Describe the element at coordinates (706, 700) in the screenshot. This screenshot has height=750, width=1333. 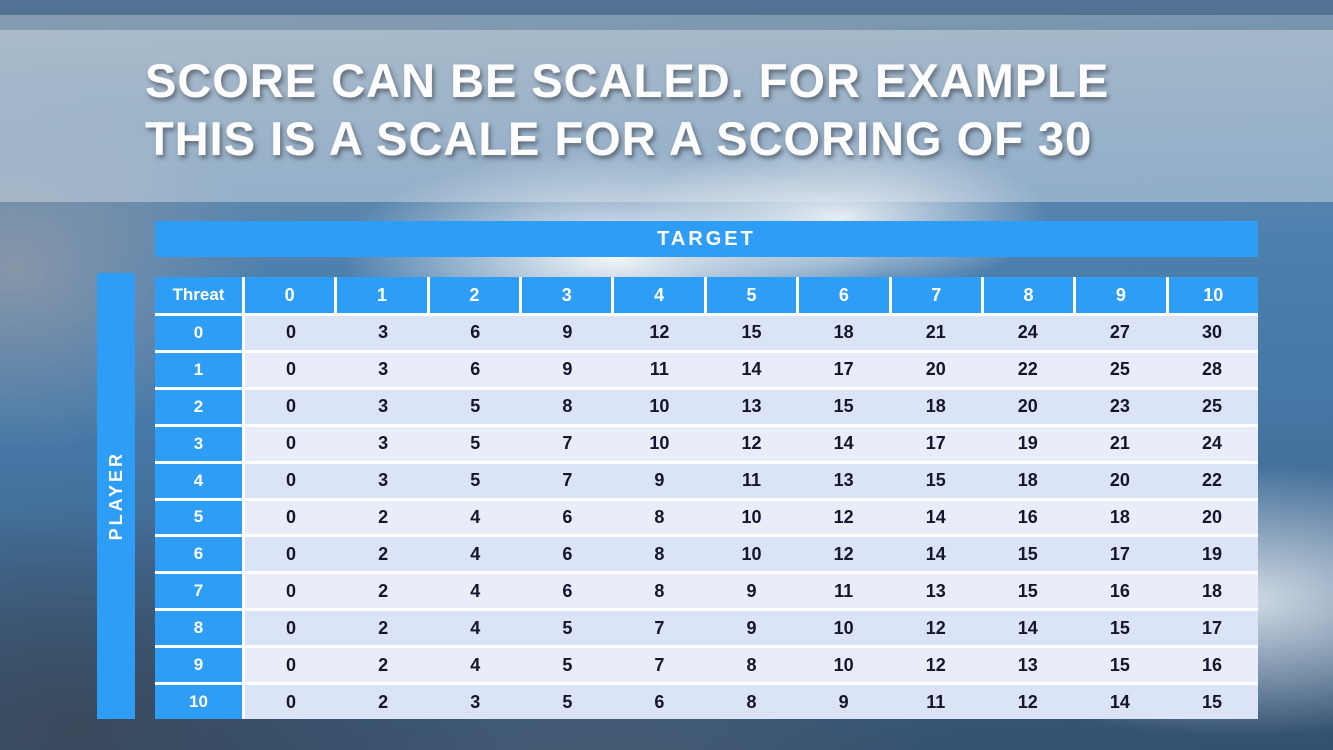
I see `table-row: 10 0 2 3 5 6 8 9 11 12 14 15` at that location.